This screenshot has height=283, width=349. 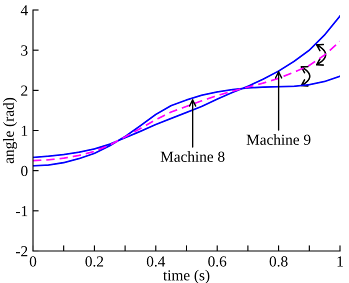 I want to click on annotation: Machine 9, so click(x=278, y=139).